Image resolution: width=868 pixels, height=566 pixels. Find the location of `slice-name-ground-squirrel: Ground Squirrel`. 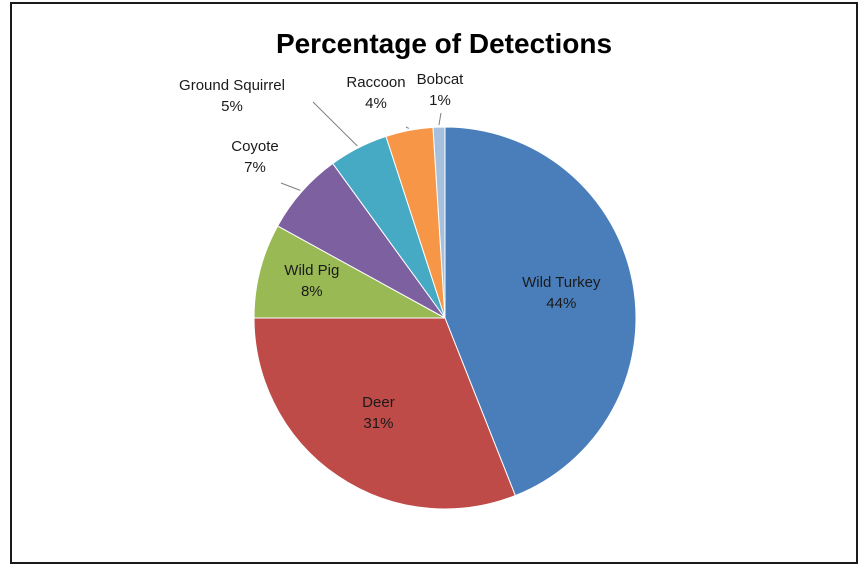

slice-name-ground-squirrel: Ground Squirrel is located at coordinates (232, 85).